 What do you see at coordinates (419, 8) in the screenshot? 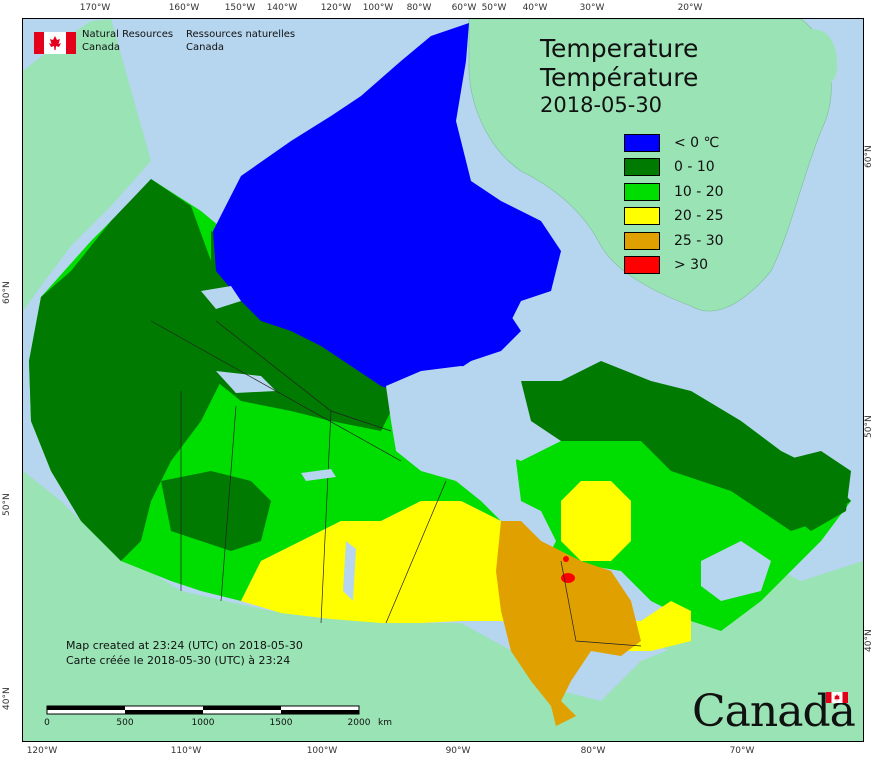
I see `top-tick-80w: 80°W` at bounding box center [419, 8].